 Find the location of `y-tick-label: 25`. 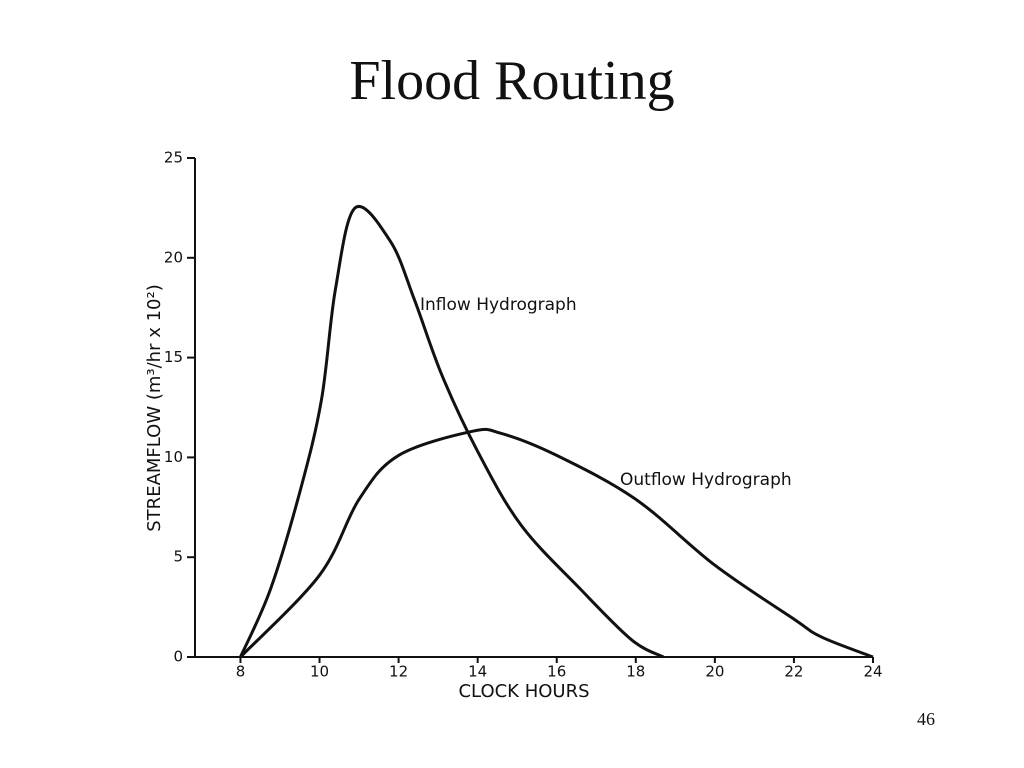

y-tick-label: 25 is located at coordinates (173, 158).